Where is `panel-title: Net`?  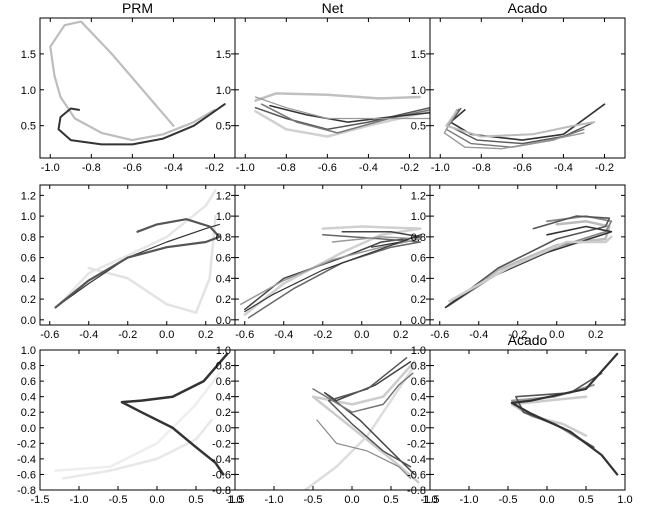 panel-title: Net is located at coordinates (333, 8).